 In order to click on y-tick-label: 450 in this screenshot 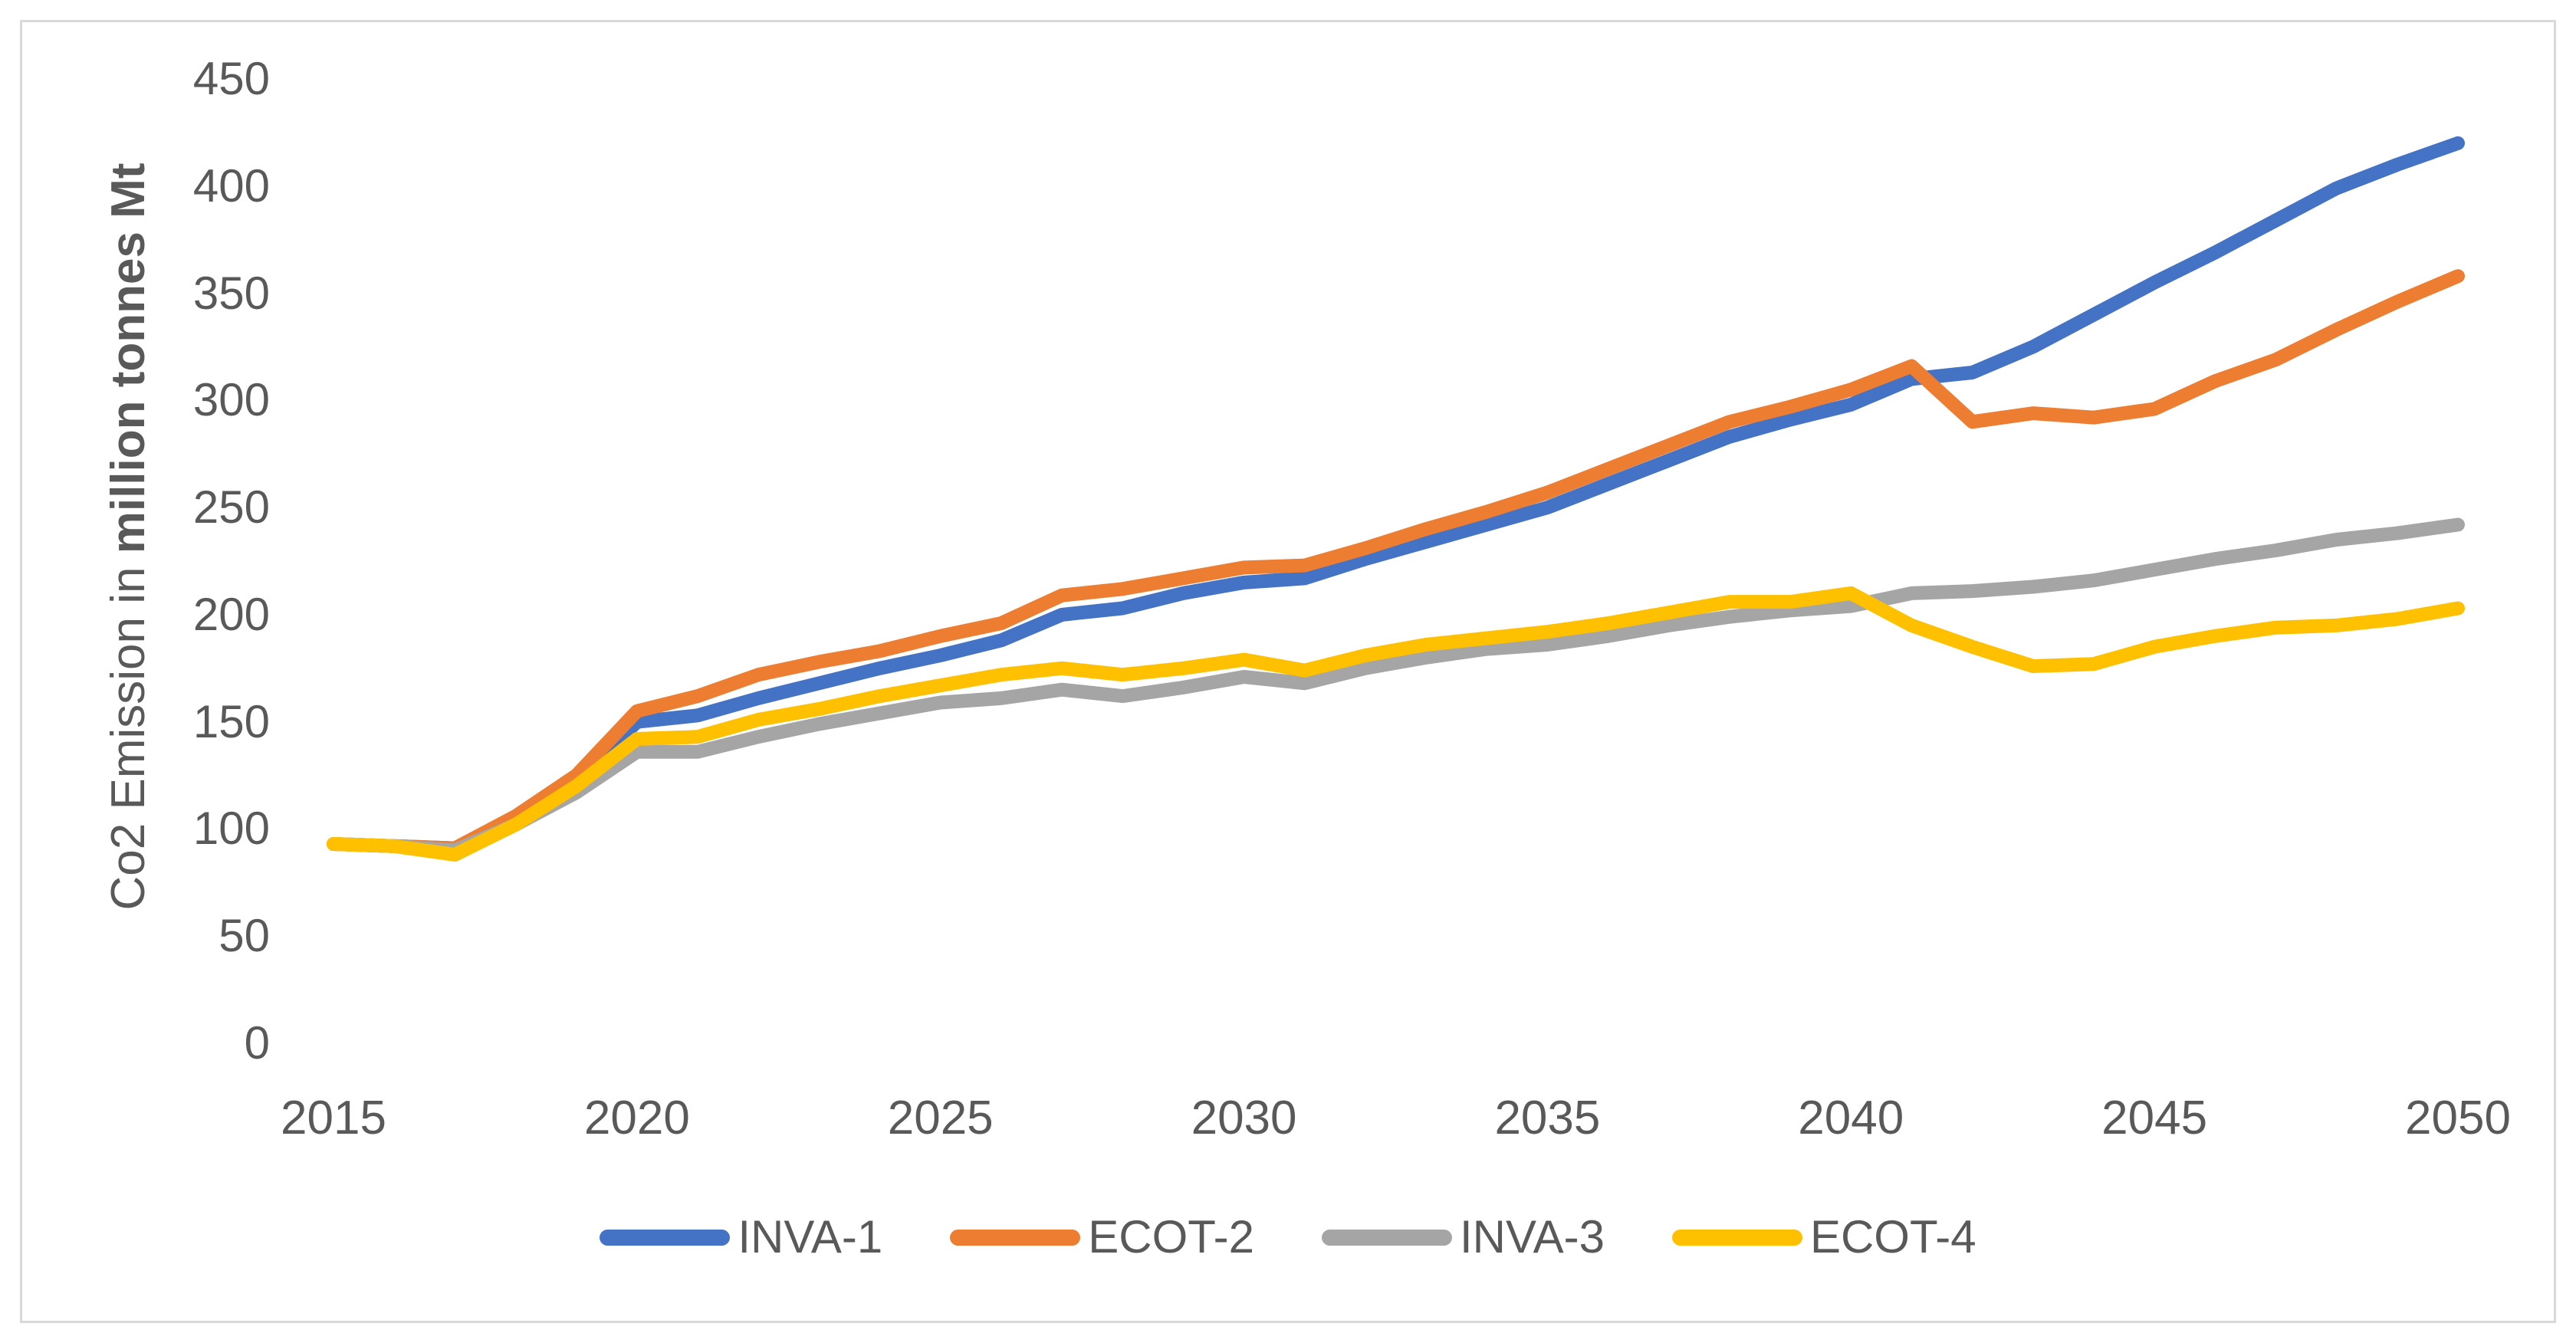, I will do `click(231, 78)`.